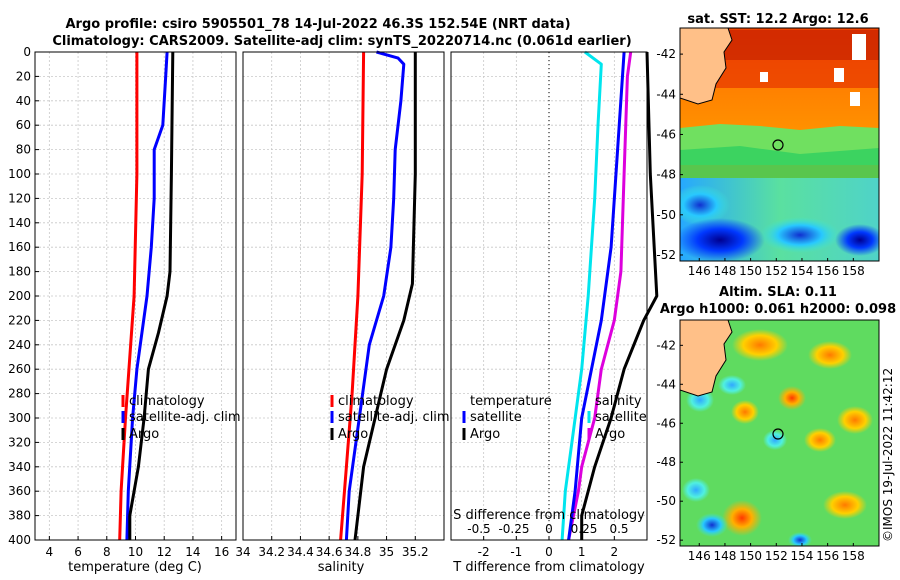 This screenshot has width=900, height=580. What do you see at coordinates (485, 434) in the screenshot?
I see `legend-label-t-argo: Argo` at bounding box center [485, 434].